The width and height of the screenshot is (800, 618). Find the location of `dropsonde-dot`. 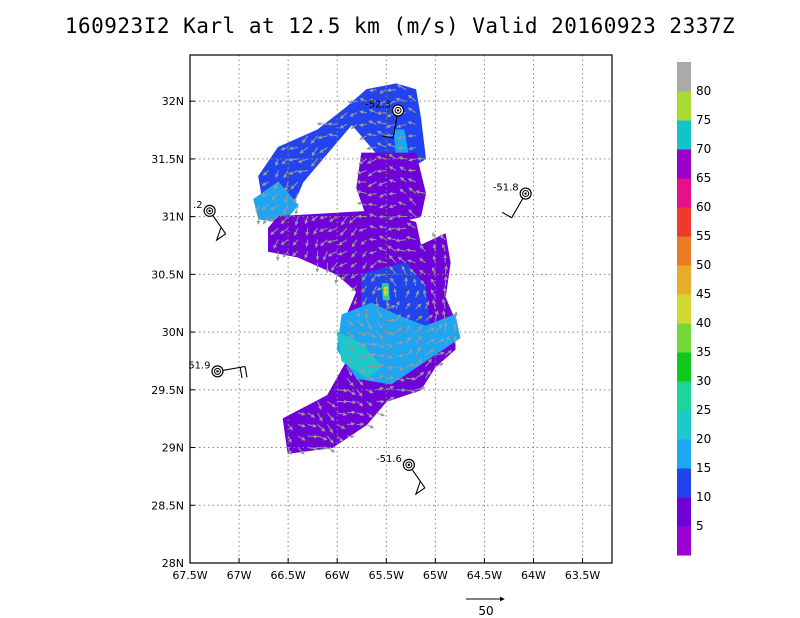

dropsonde-dot is located at coordinates (398, 110).